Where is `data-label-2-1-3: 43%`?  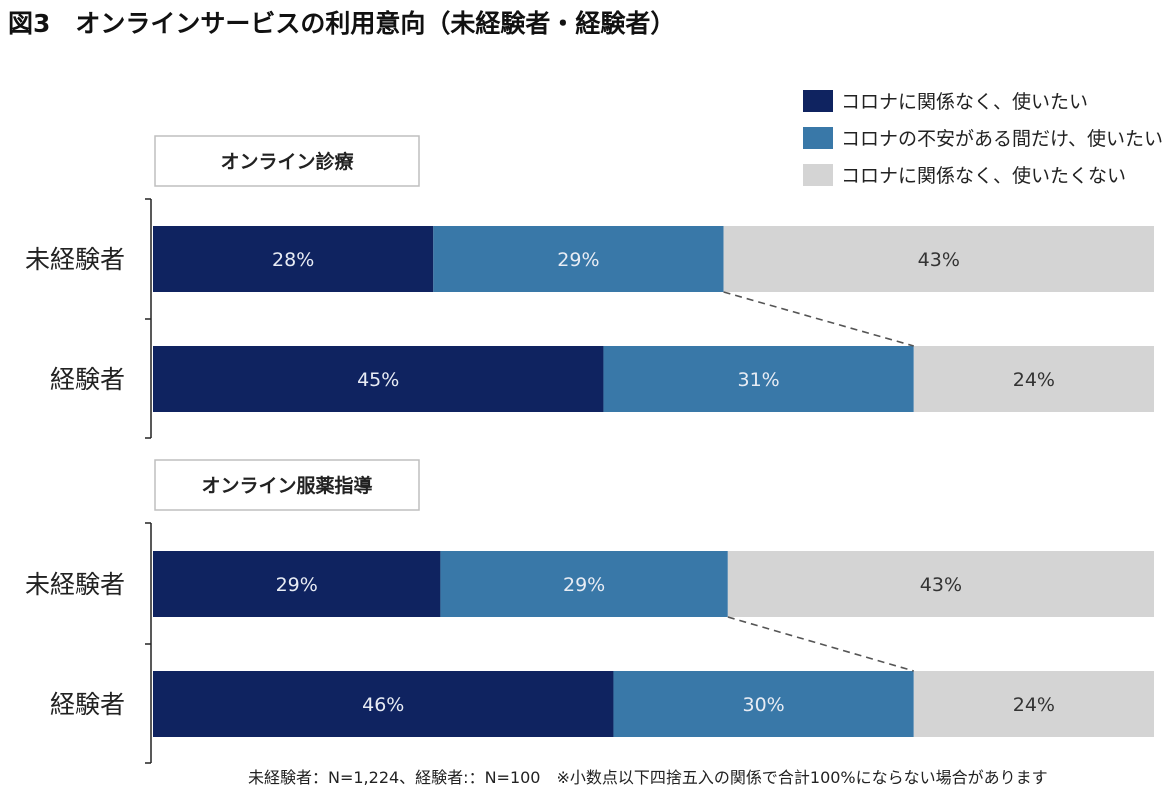
data-label-2-1-3: 43% is located at coordinates (941, 585).